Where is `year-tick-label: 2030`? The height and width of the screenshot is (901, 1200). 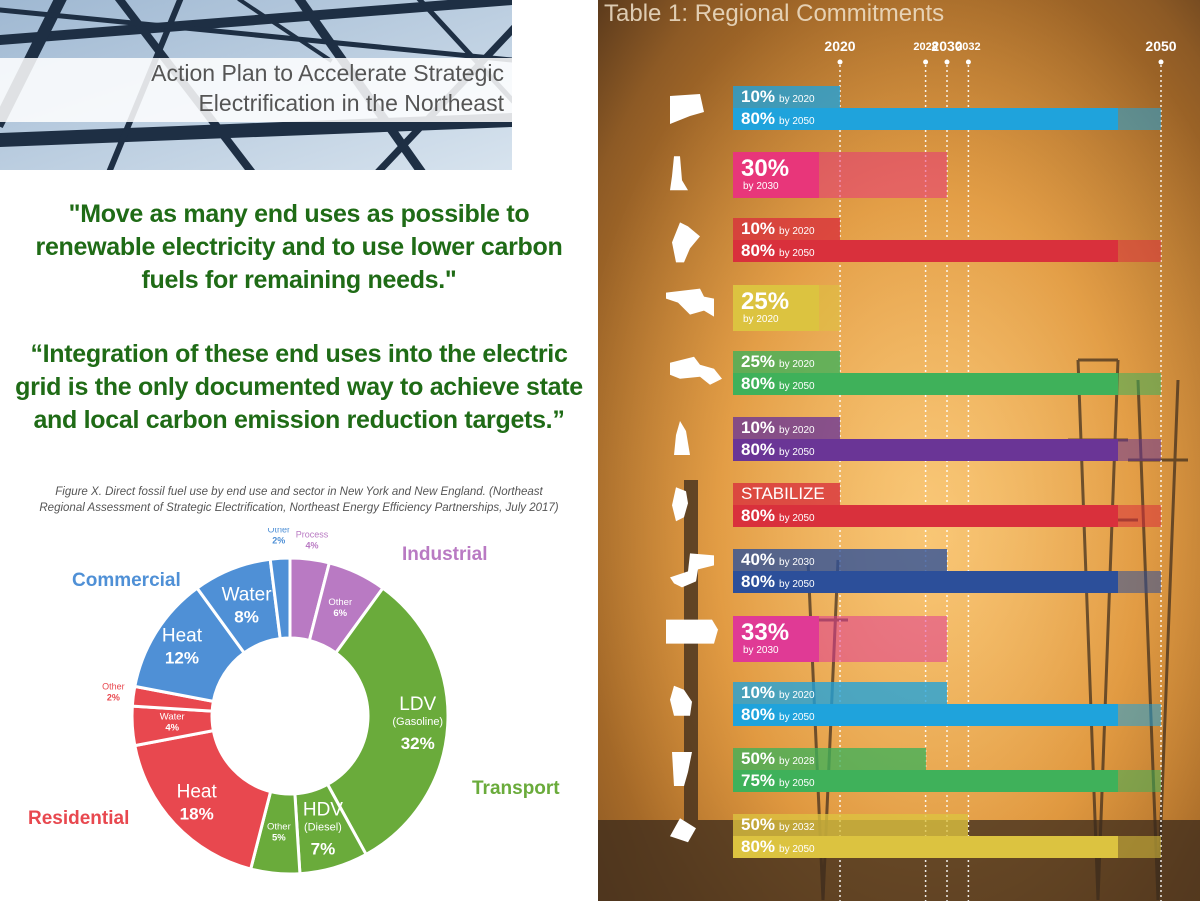 year-tick-label: 2030 is located at coordinates (947, 46).